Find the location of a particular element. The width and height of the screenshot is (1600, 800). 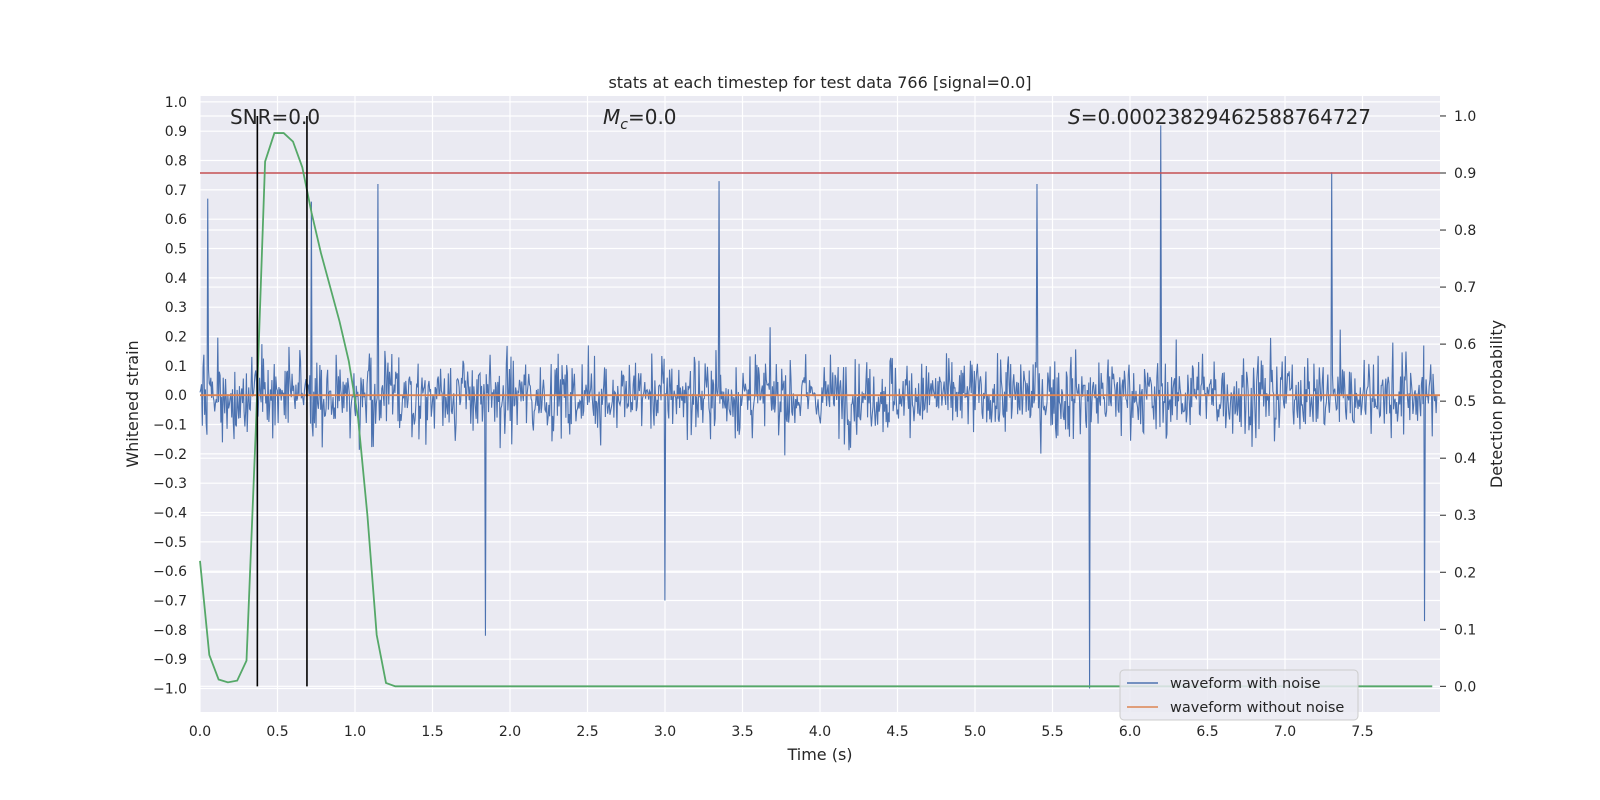

y-tick-label-left: −0.1 is located at coordinates (170, 426).